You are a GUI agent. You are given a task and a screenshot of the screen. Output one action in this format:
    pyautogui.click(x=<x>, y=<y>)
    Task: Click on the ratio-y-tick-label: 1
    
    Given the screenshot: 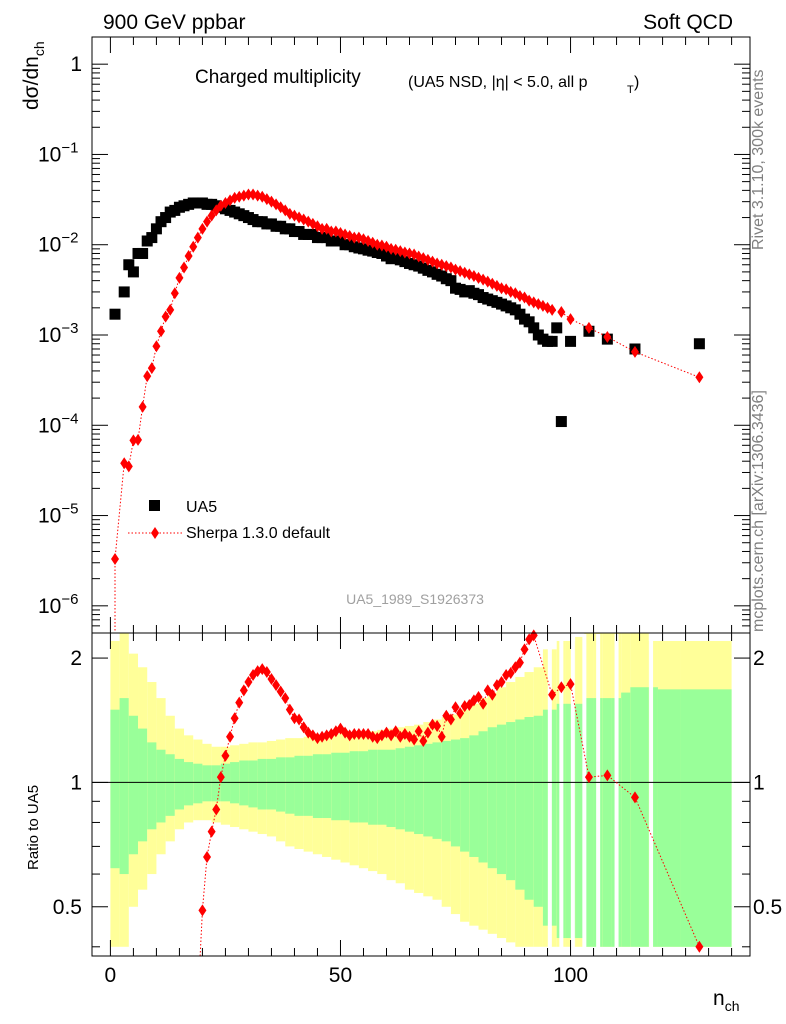 What is the action you would take?
    pyautogui.click(x=76, y=782)
    